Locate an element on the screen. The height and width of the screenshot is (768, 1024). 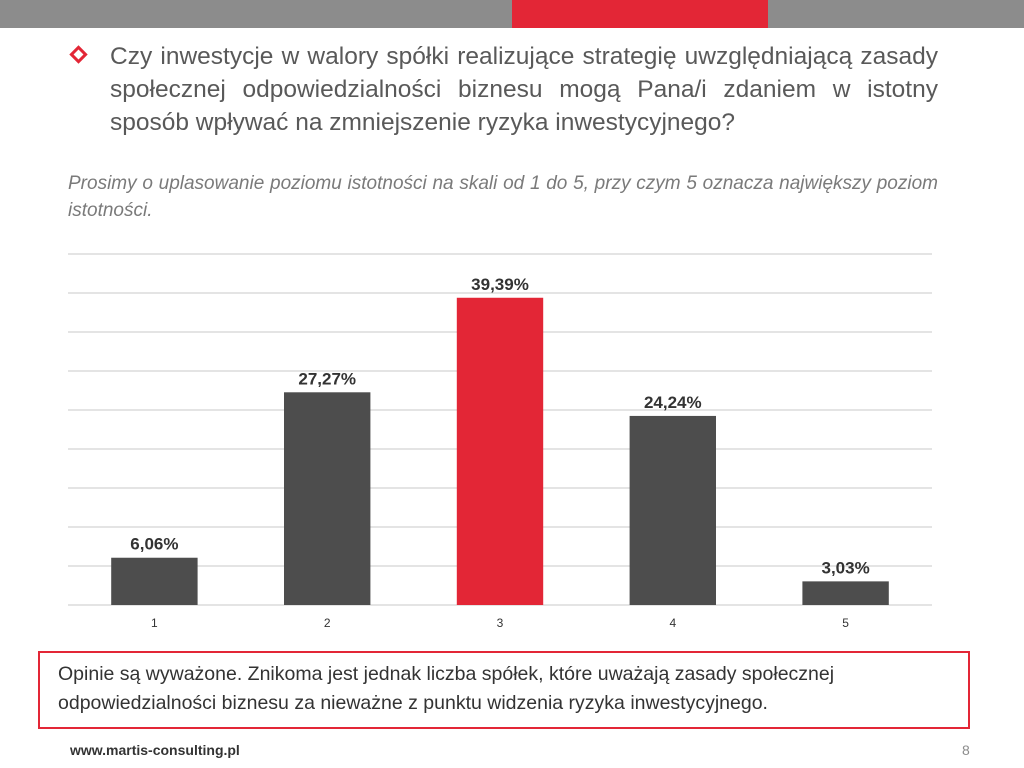
data-label-4: 24,24% is located at coordinates (673, 402).